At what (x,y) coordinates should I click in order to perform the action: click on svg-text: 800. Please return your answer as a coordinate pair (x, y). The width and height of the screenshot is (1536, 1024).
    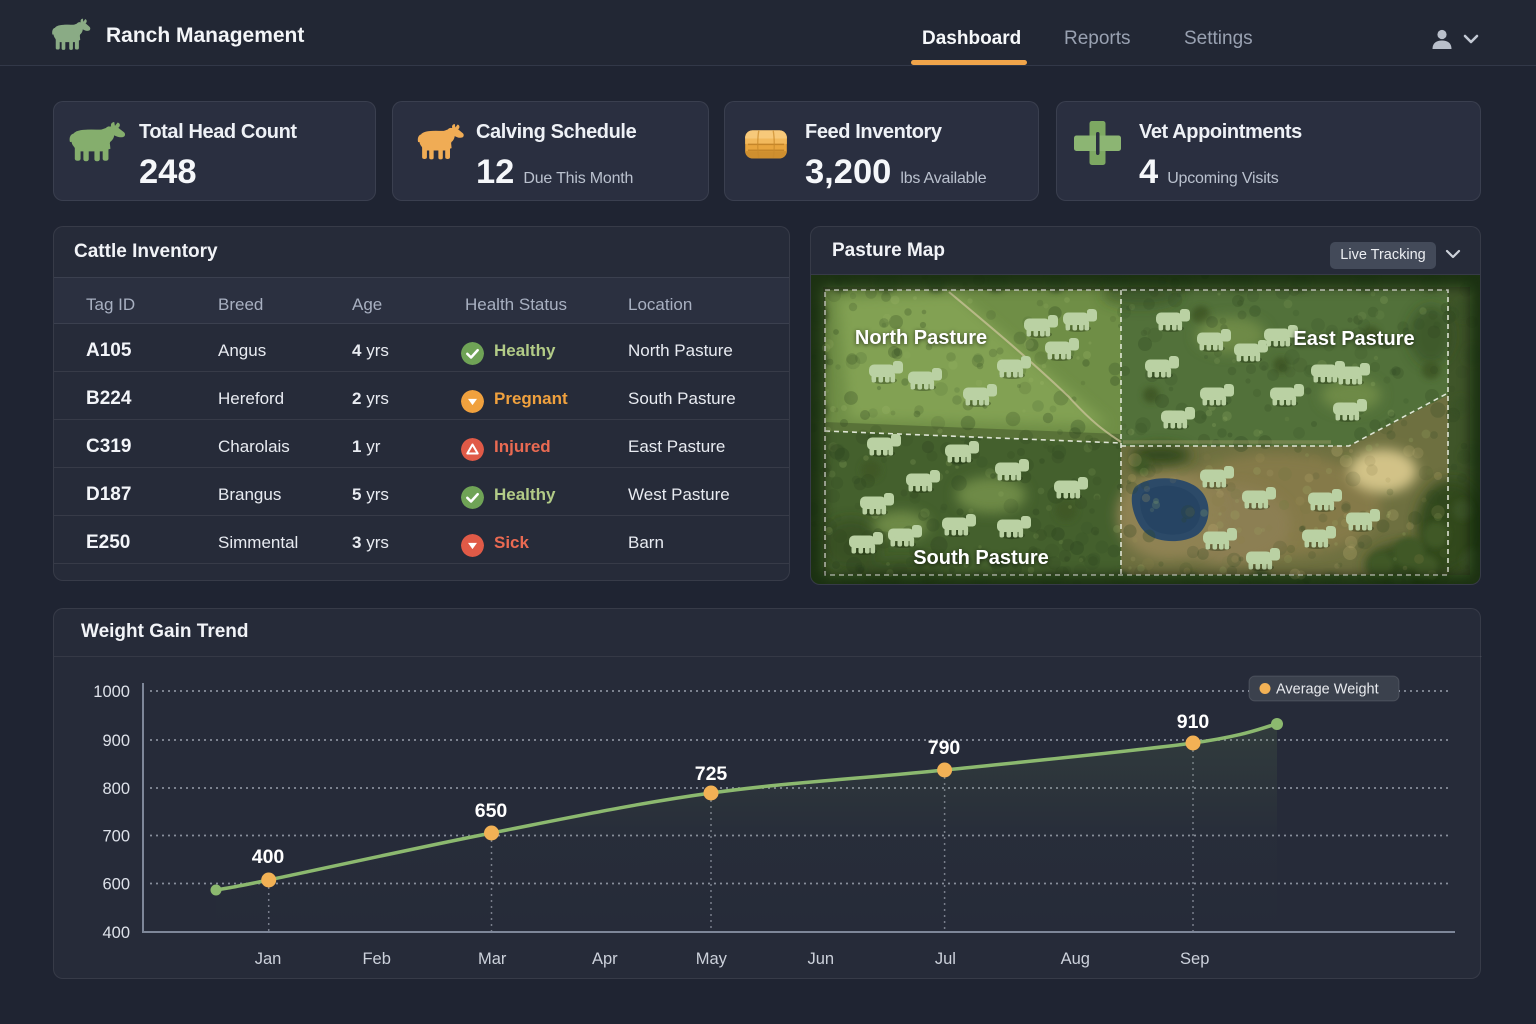
    Looking at the image, I should click on (116, 789).